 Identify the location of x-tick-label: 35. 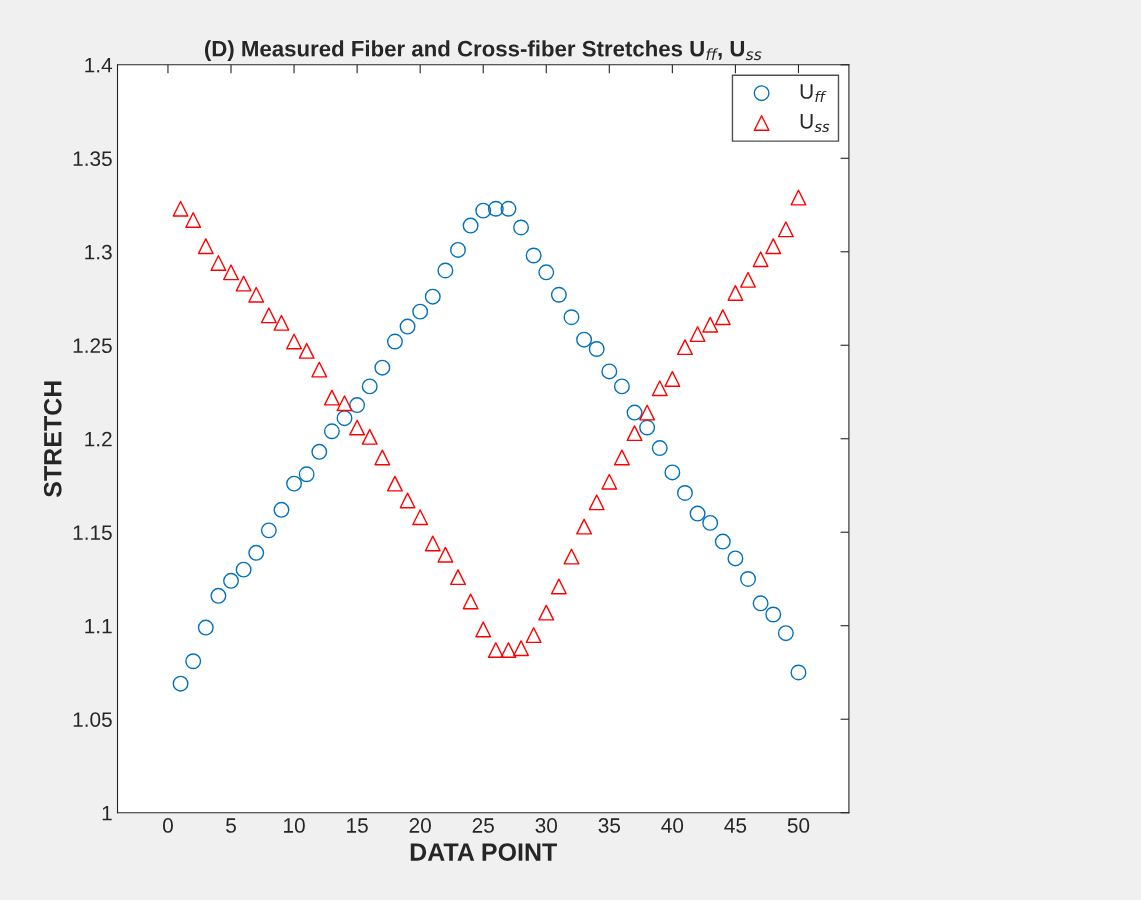
(609, 825).